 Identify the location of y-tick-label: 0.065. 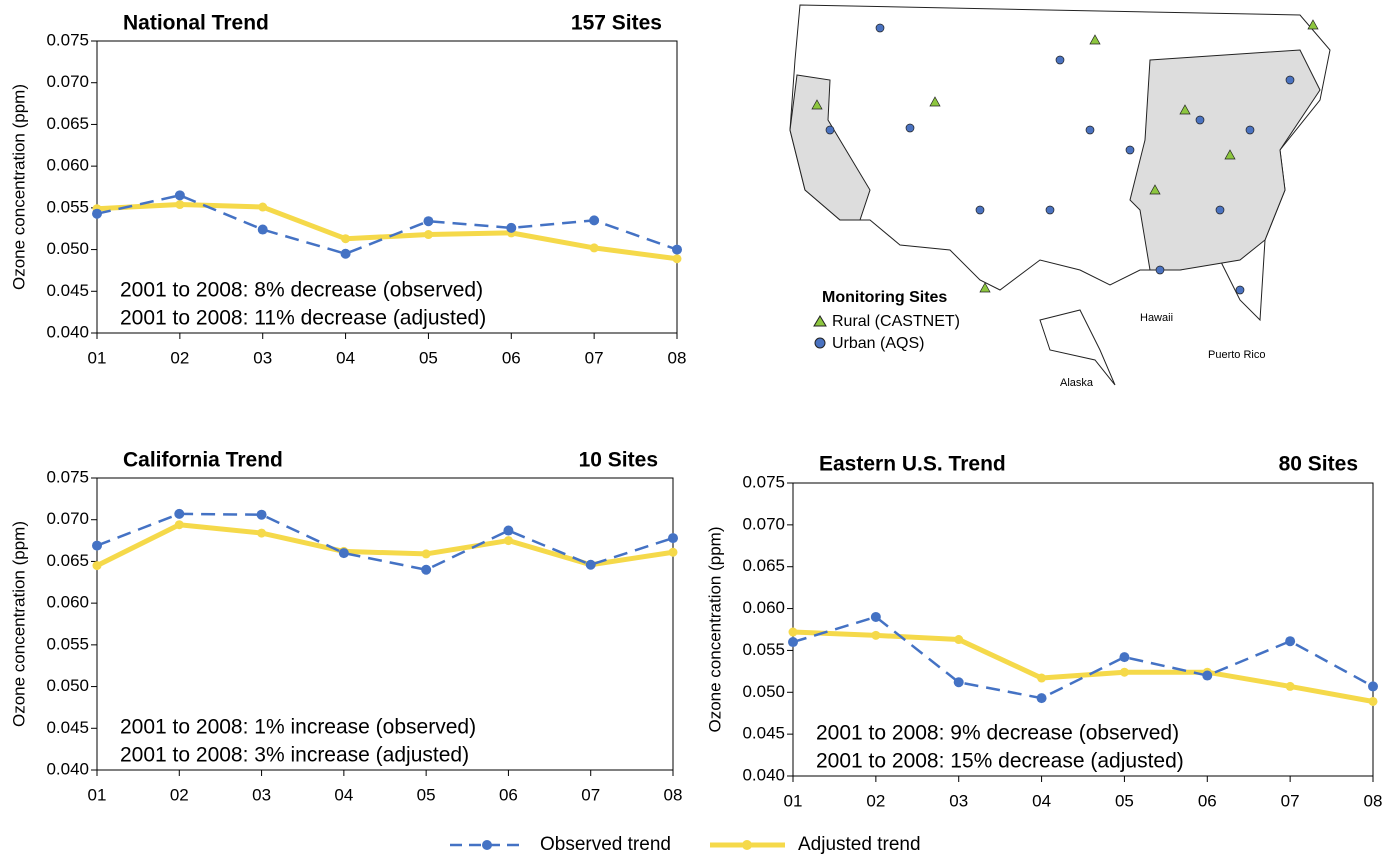
(67, 560).